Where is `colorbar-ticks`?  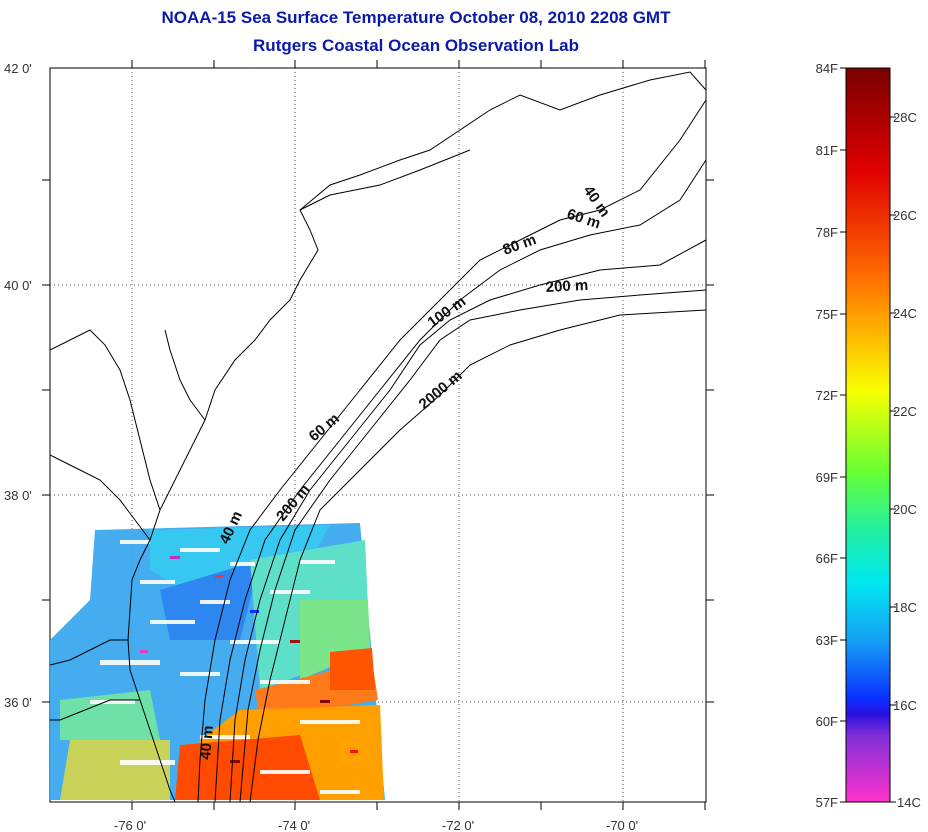 colorbar-ticks is located at coordinates (868, 435).